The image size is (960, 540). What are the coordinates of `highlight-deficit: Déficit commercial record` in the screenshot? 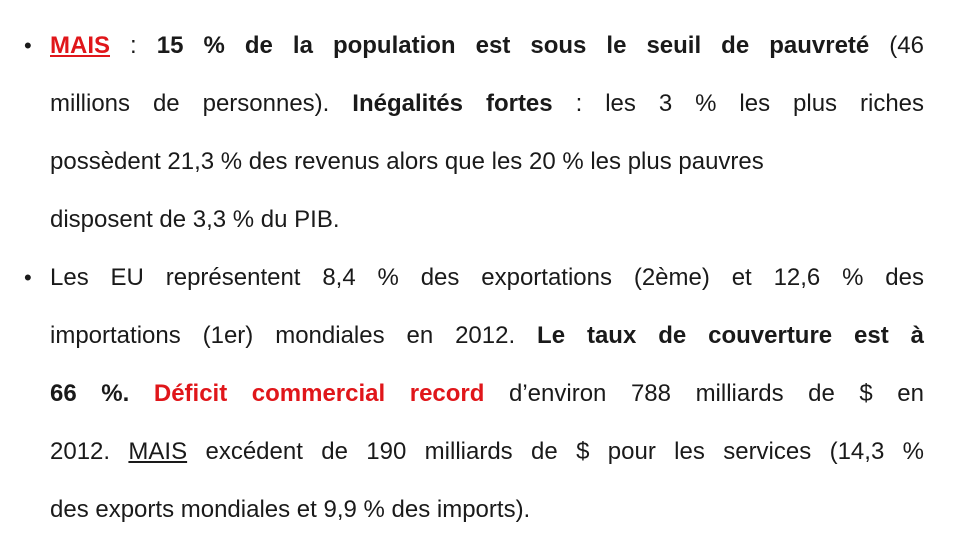 It's located at (319, 393).